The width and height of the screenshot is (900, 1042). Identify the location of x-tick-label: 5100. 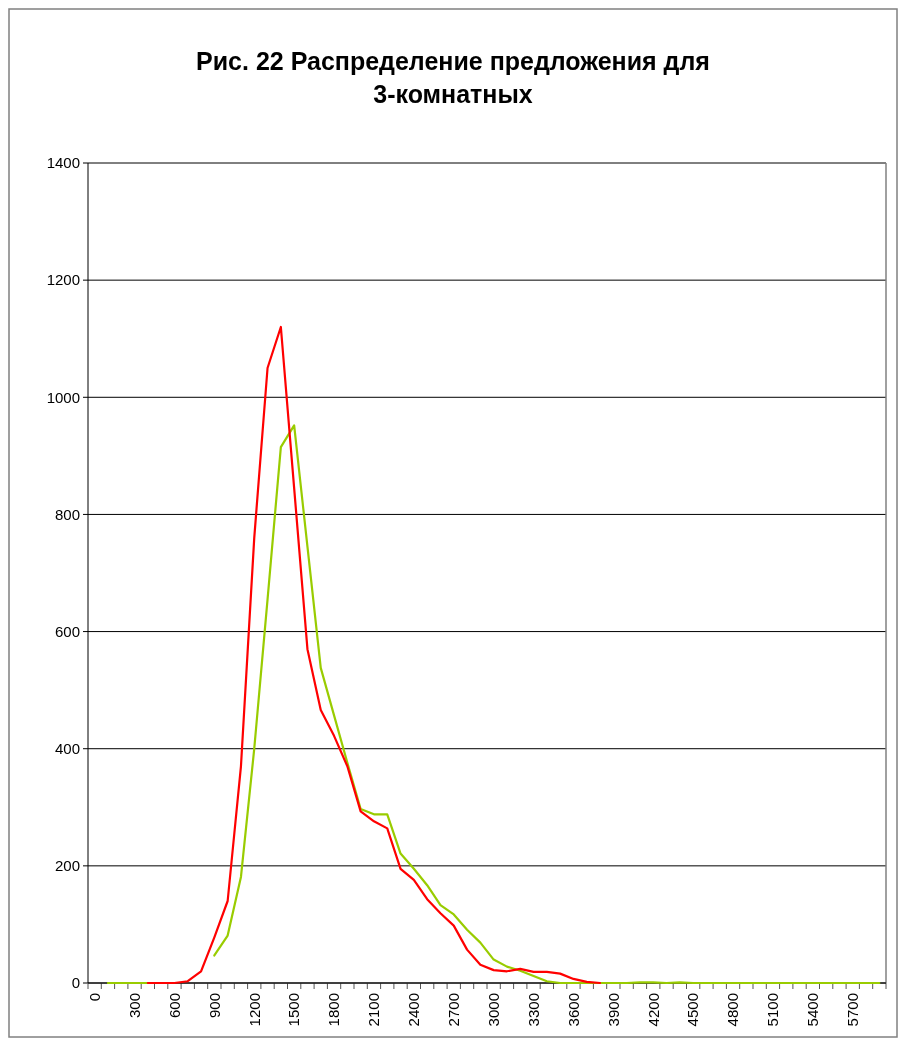
(773, 1010).